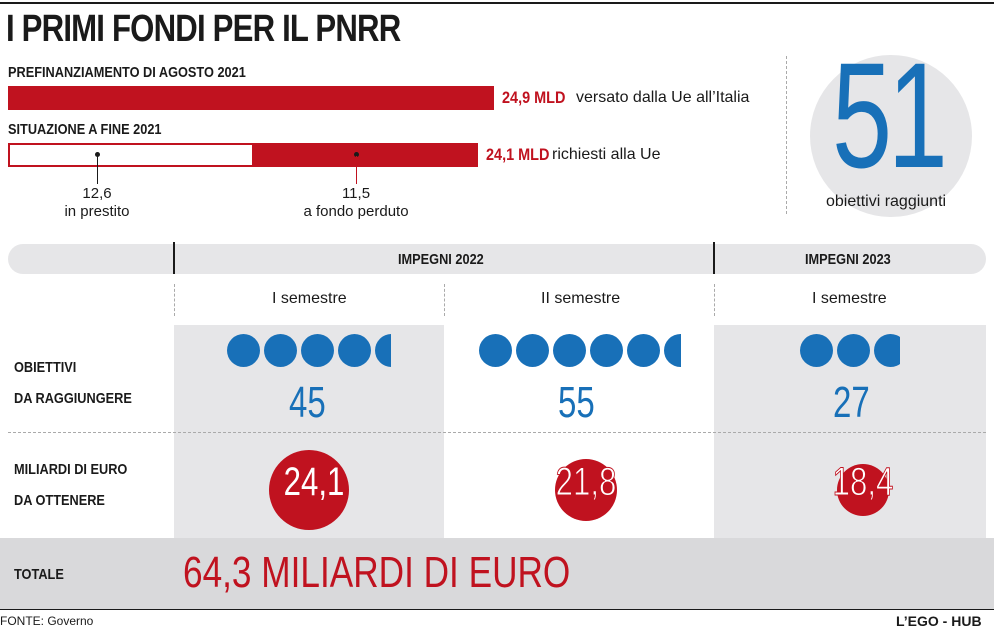  Describe the element at coordinates (441, 259) in the screenshot. I see `impegni-2022-header: IMPEGNI 2022` at that location.